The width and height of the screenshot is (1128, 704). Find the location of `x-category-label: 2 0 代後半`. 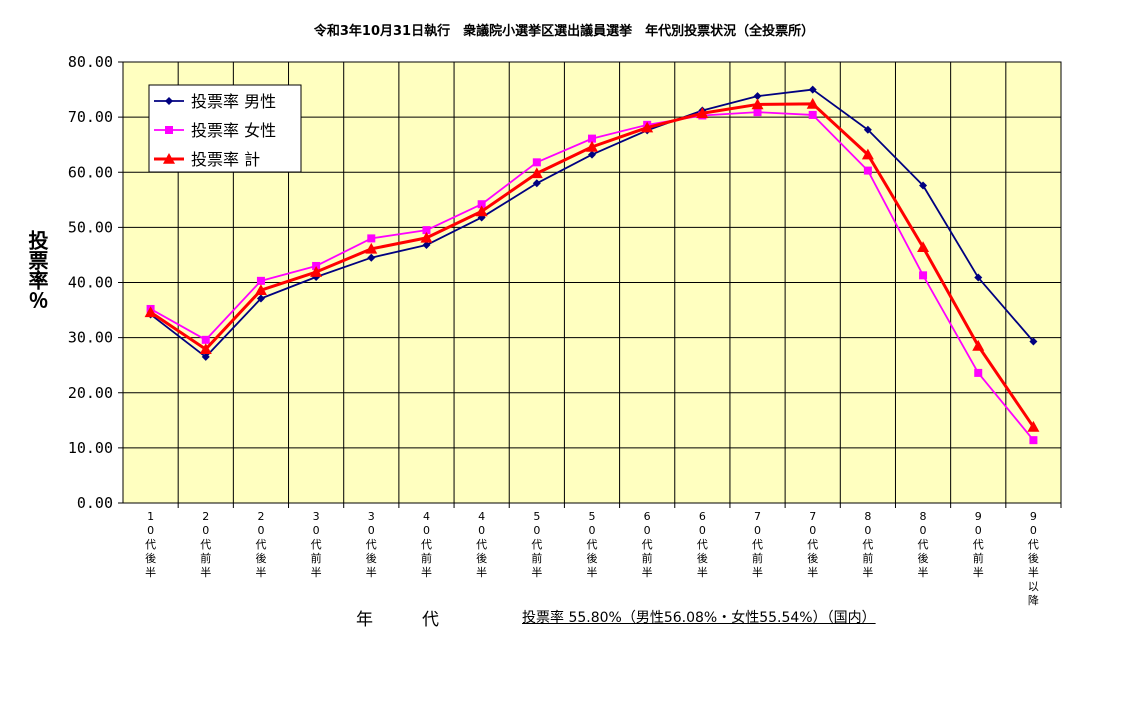

x-category-label: 2 0 代後半 is located at coordinates (260, 544).